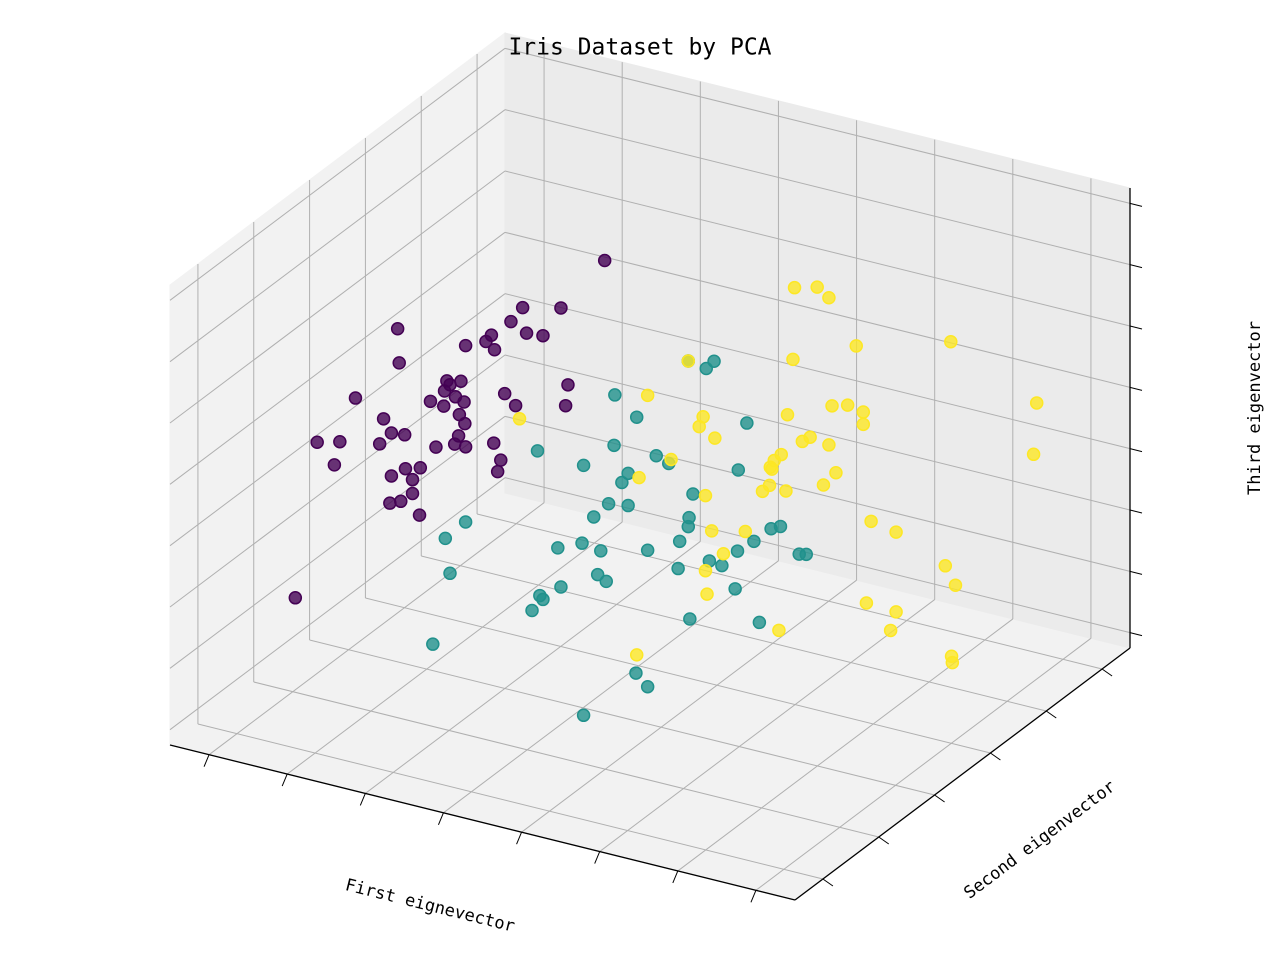 The width and height of the screenshot is (1280, 960). Describe the element at coordinates (1039, 840) in the screenshot. I see `y-axis-label: Second eigenvector` at that location.